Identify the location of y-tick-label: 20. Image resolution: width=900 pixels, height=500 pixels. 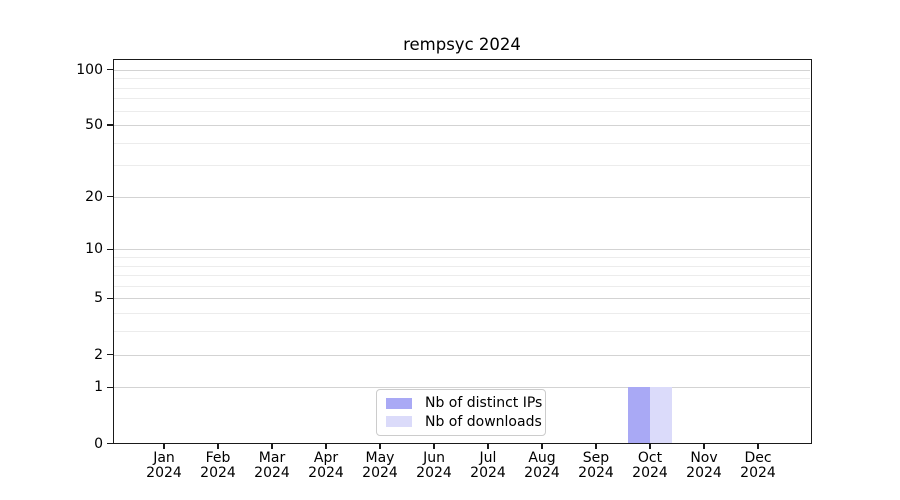
(94, 196).